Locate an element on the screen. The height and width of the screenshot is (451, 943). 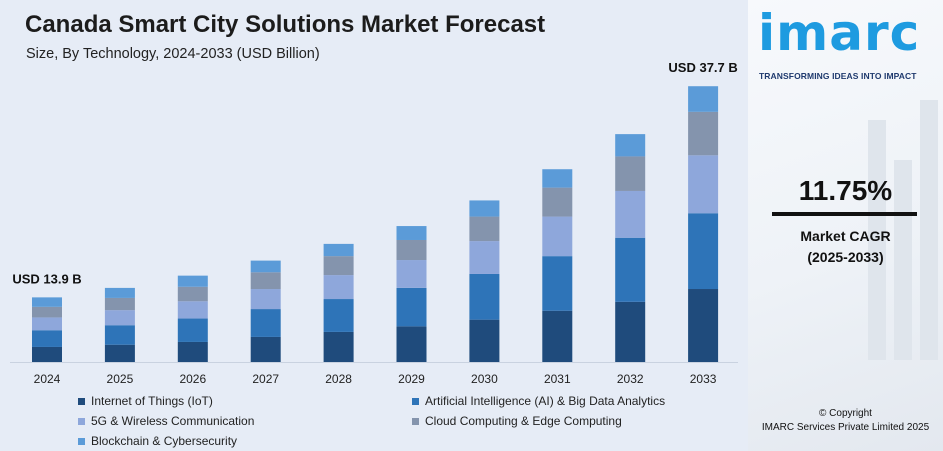
x-tick-label: 2030 is located at coordinates (484, 379).